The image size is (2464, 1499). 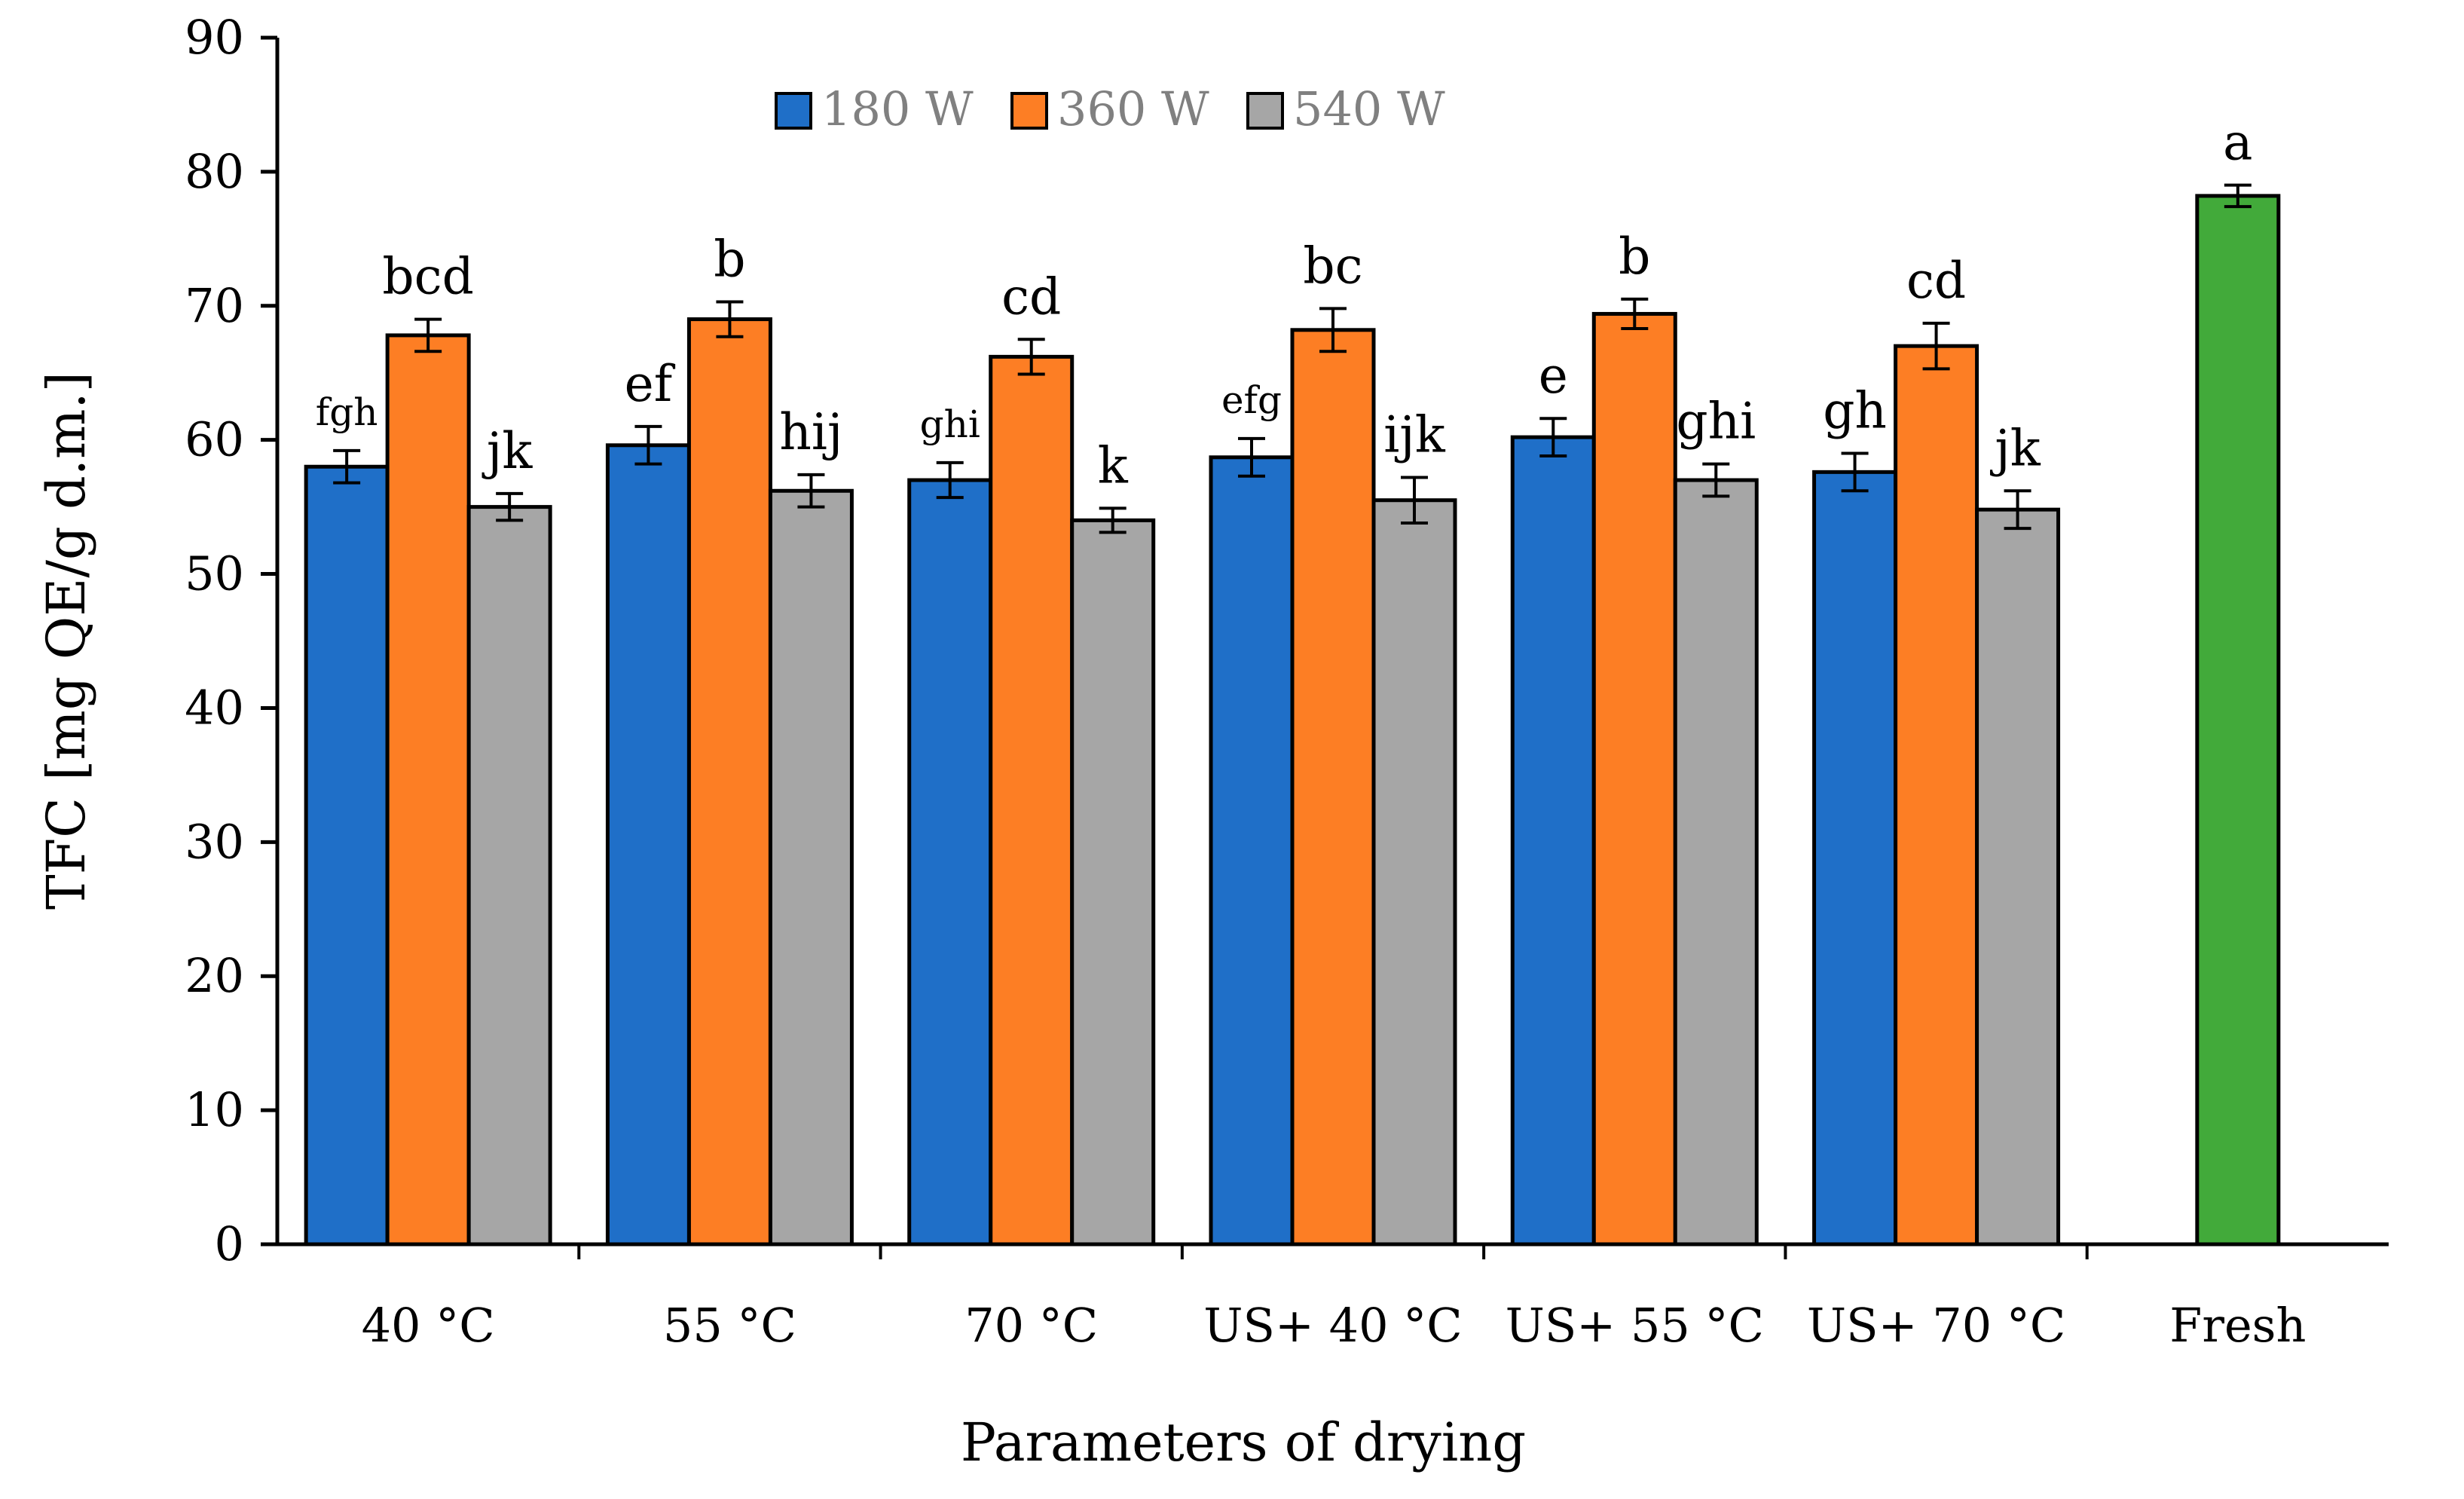 What do you see at coordinates (427, 277) in the screenshot?
I see `significance-label-360-w-40-c: bcd` at bounding box center [427, 277].